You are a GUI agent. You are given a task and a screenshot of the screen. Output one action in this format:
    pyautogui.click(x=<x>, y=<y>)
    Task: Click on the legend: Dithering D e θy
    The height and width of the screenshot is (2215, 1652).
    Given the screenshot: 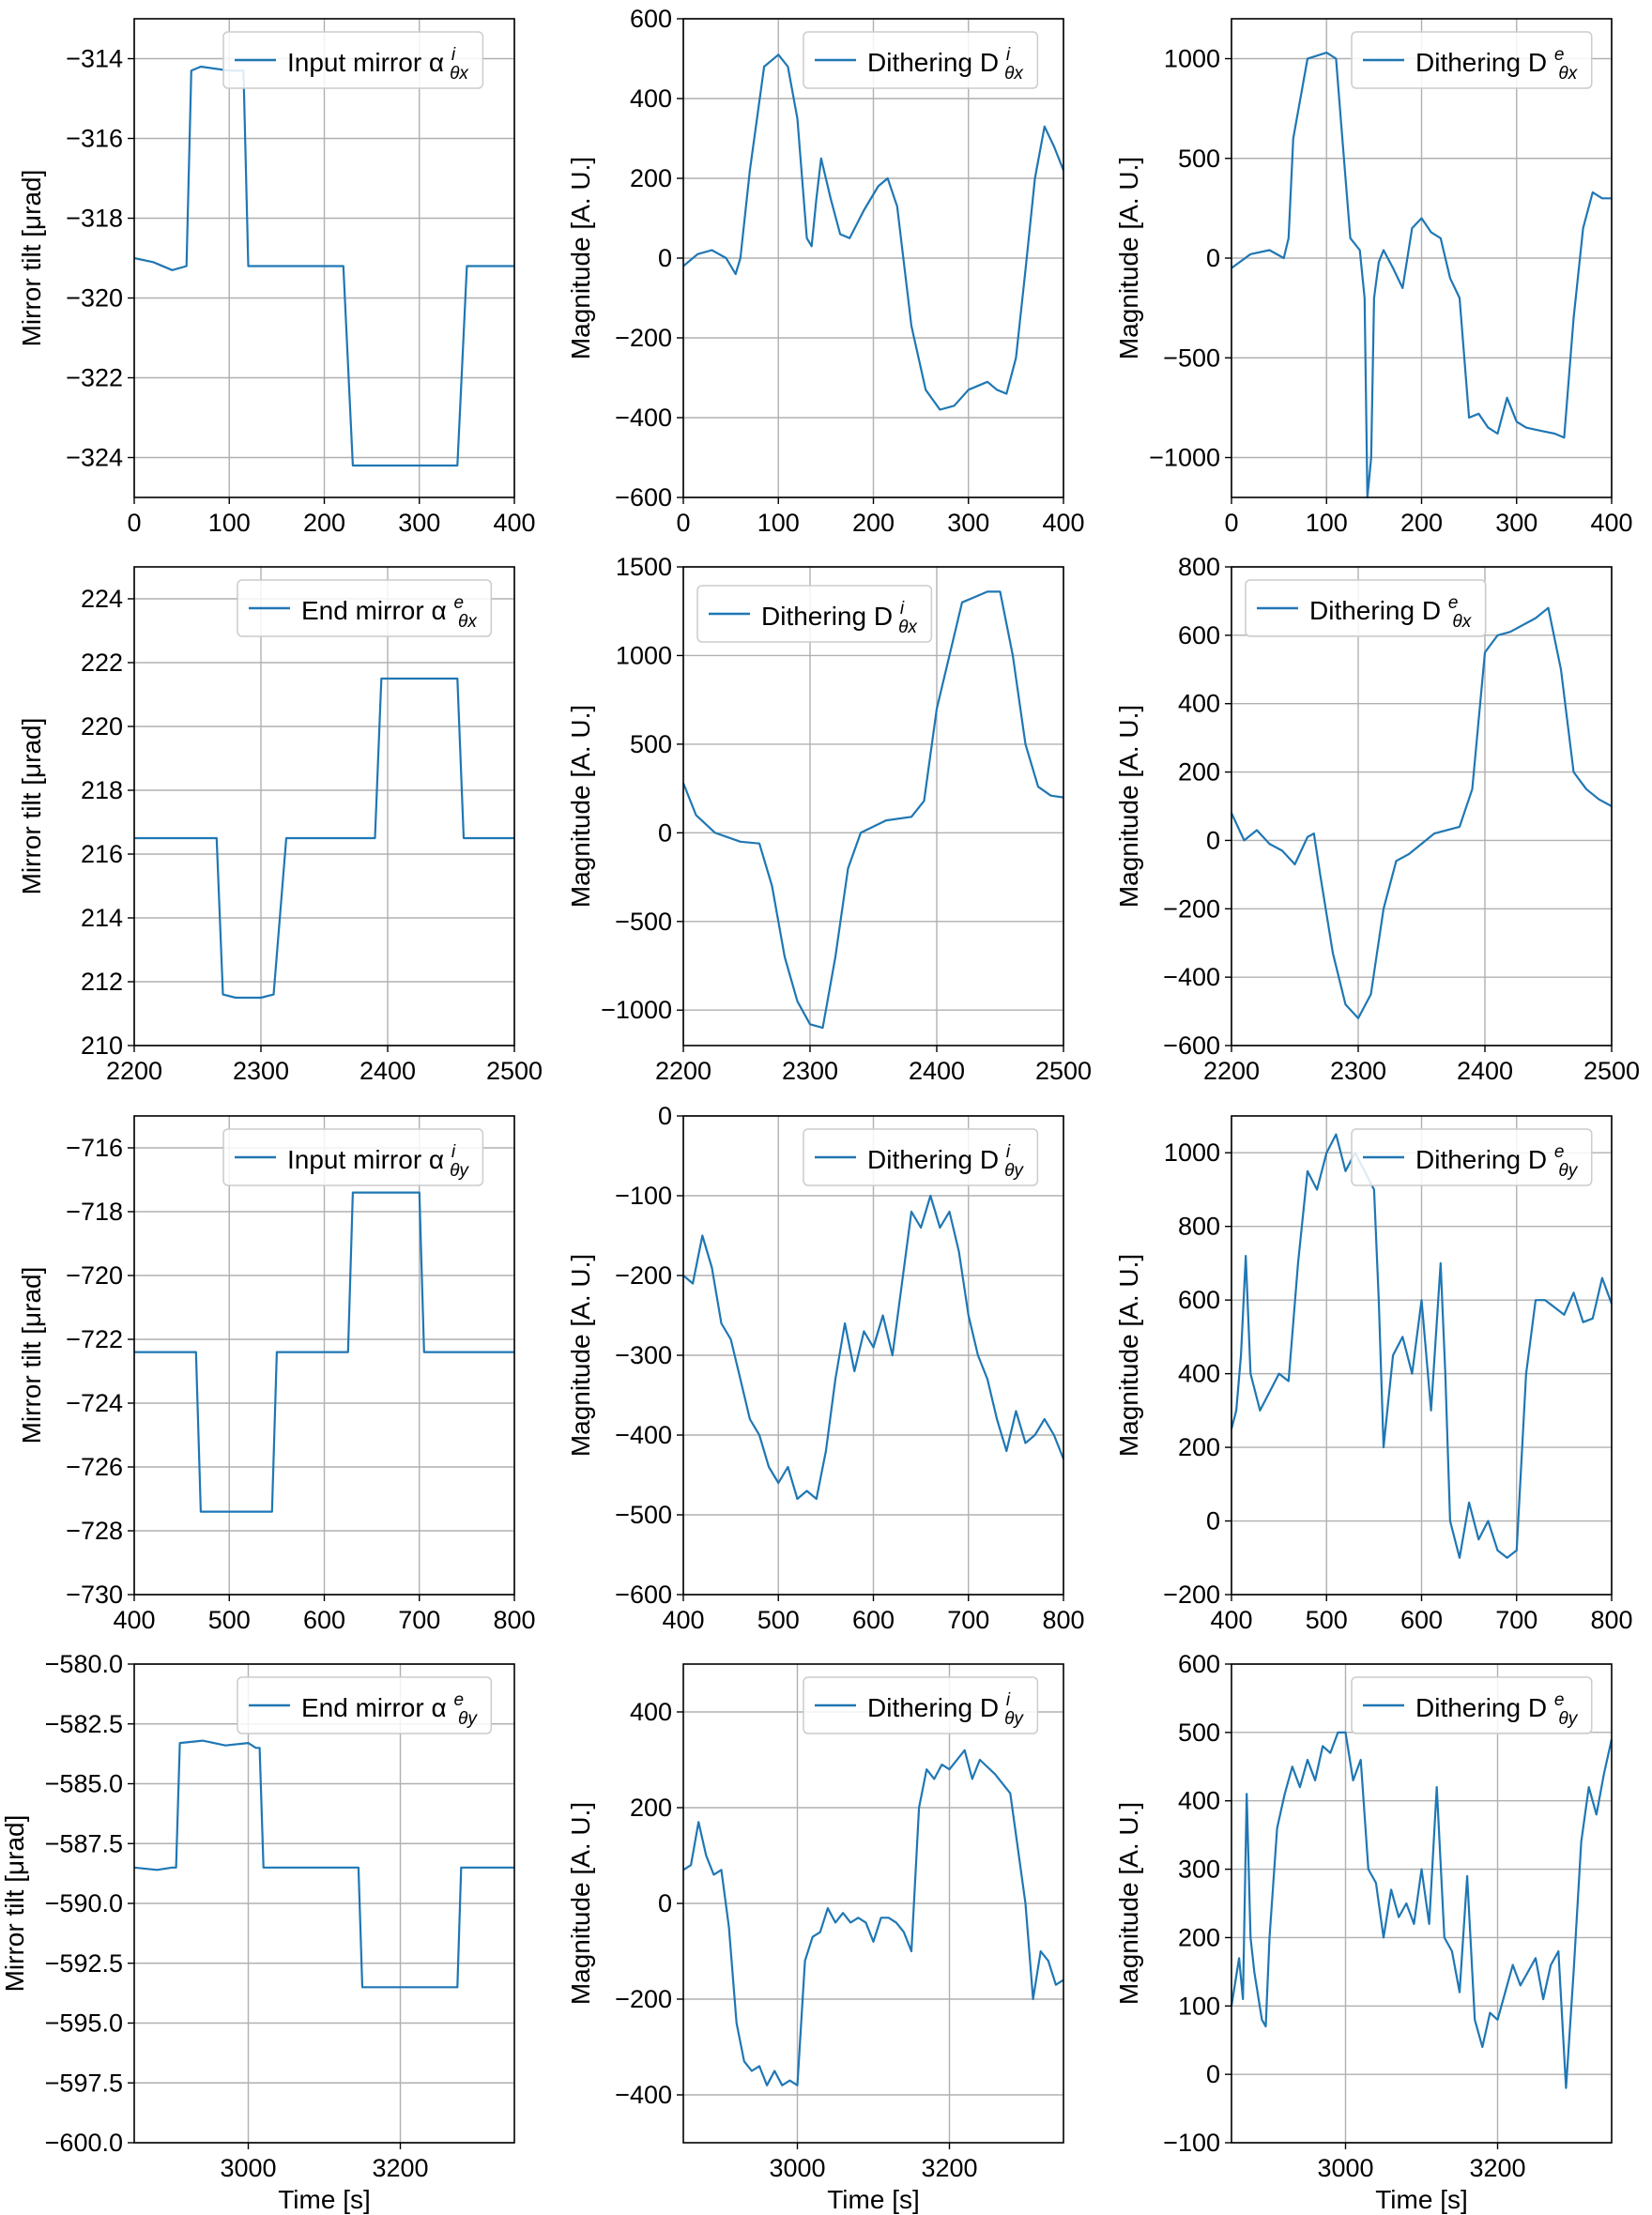 What is the action you would take?
    pyautogui.click(x=1472, y=1157)
    